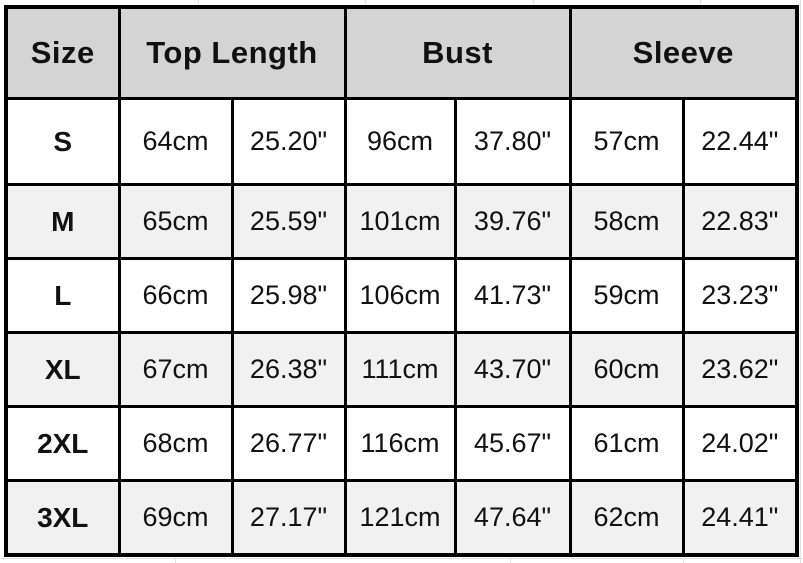  I want to click on sleeve-cm: 57cm, so click(626, 141).